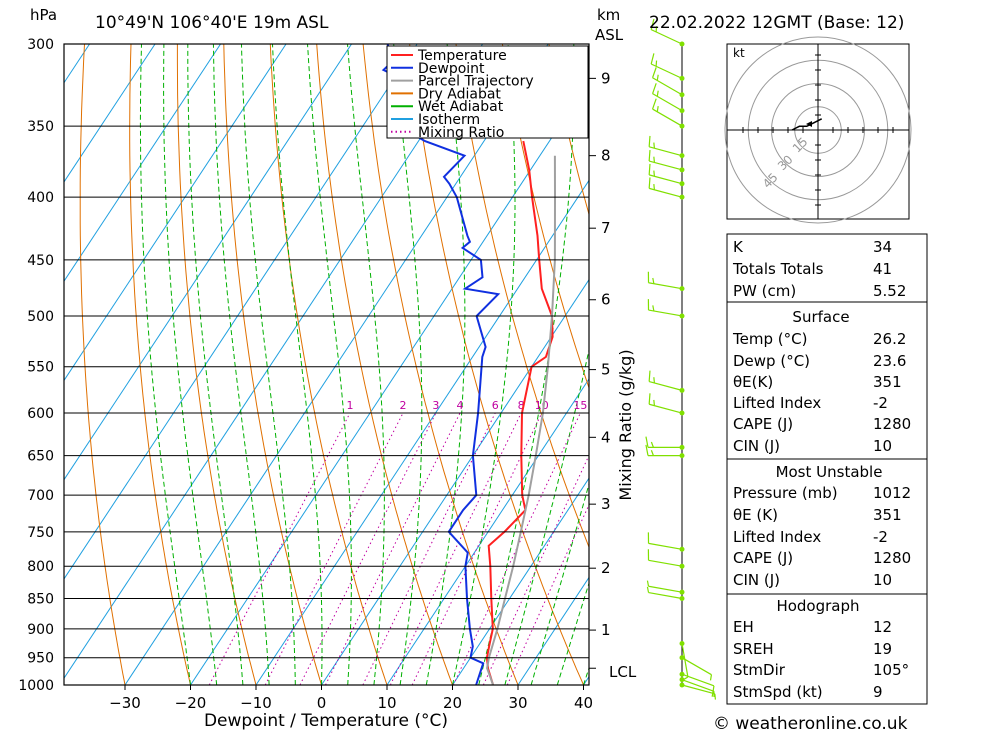 This screenshot has height=733, width=1000. Describe the element at coordinates (40, 368) in the screenshot. I see `pressure-tick-label: 550` at that location.